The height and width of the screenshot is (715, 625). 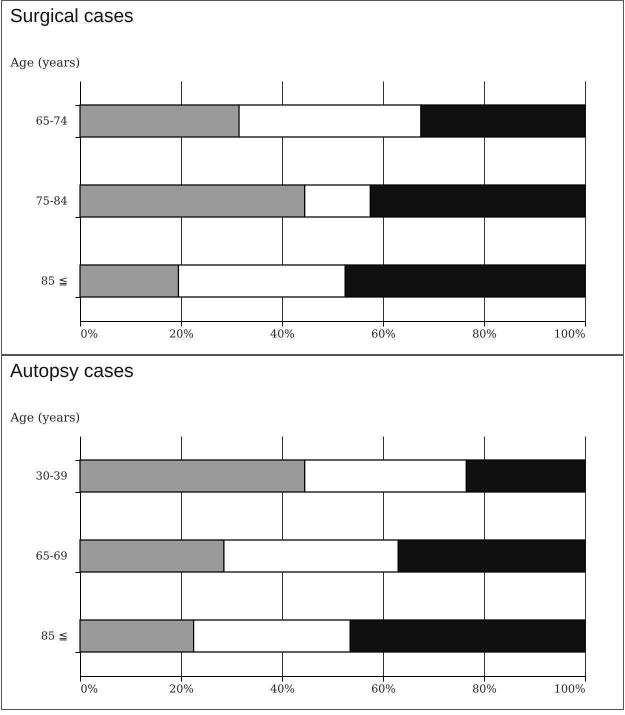 What do you see at coordinates (52, 121) in the screenshot?
I see `y-tick-label: 65-74` at bounding box center [52, 121].